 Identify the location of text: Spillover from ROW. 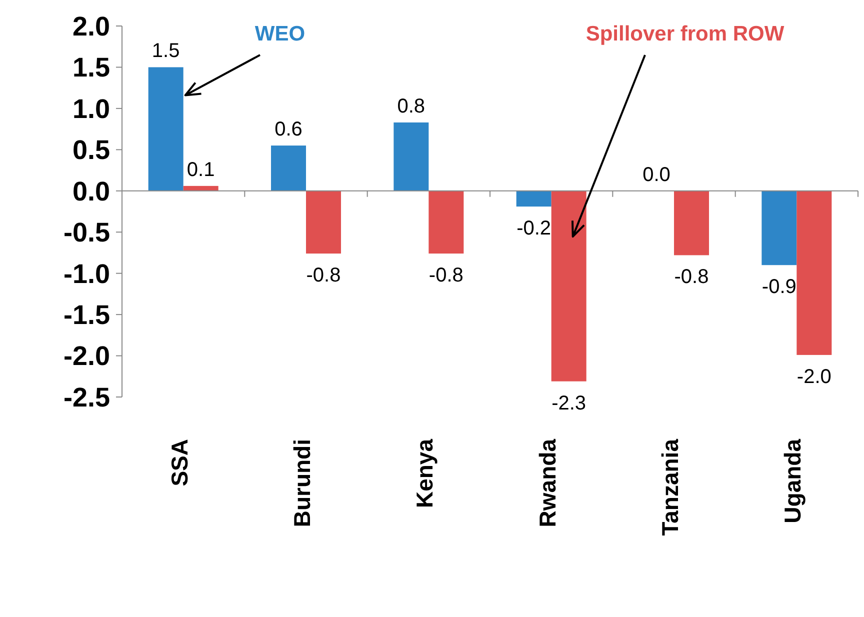
(685, 34).